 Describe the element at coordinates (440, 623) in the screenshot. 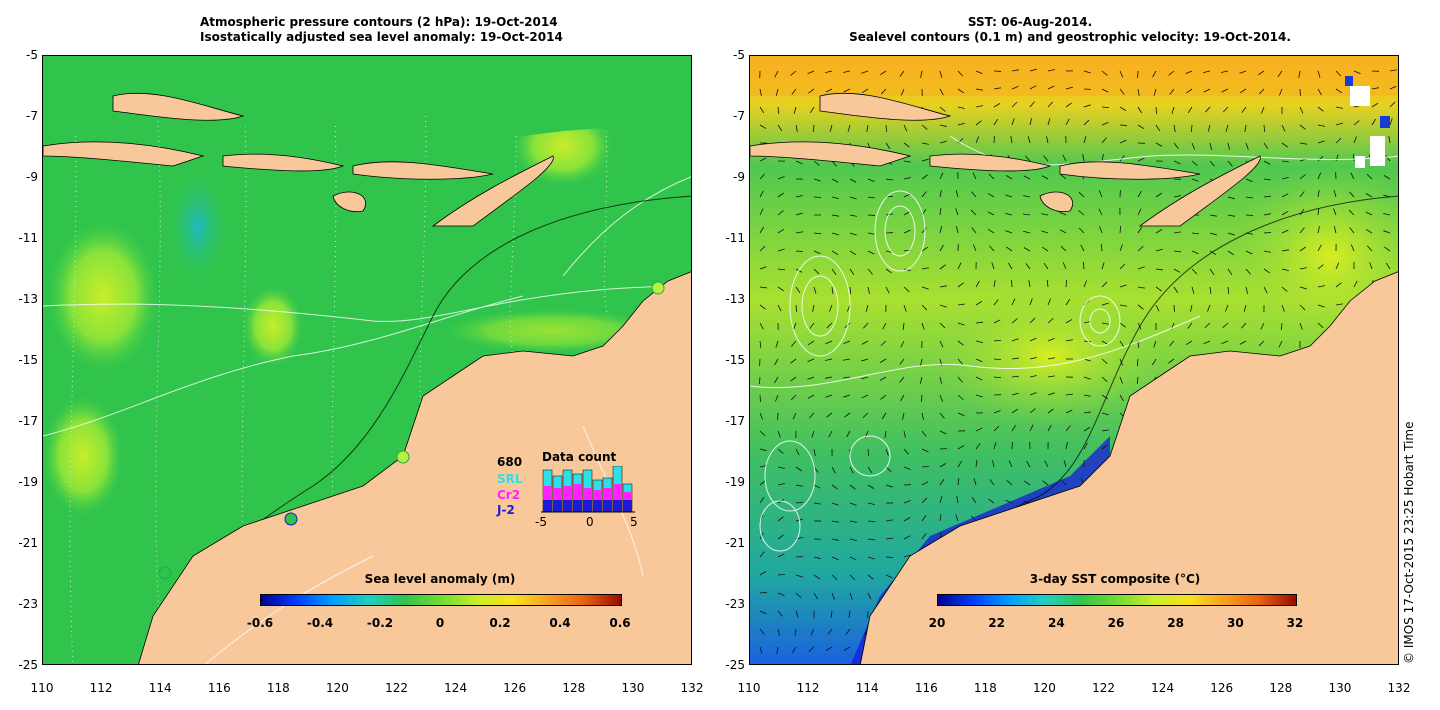

I see `left-colorbar-tick: 0` at that location.